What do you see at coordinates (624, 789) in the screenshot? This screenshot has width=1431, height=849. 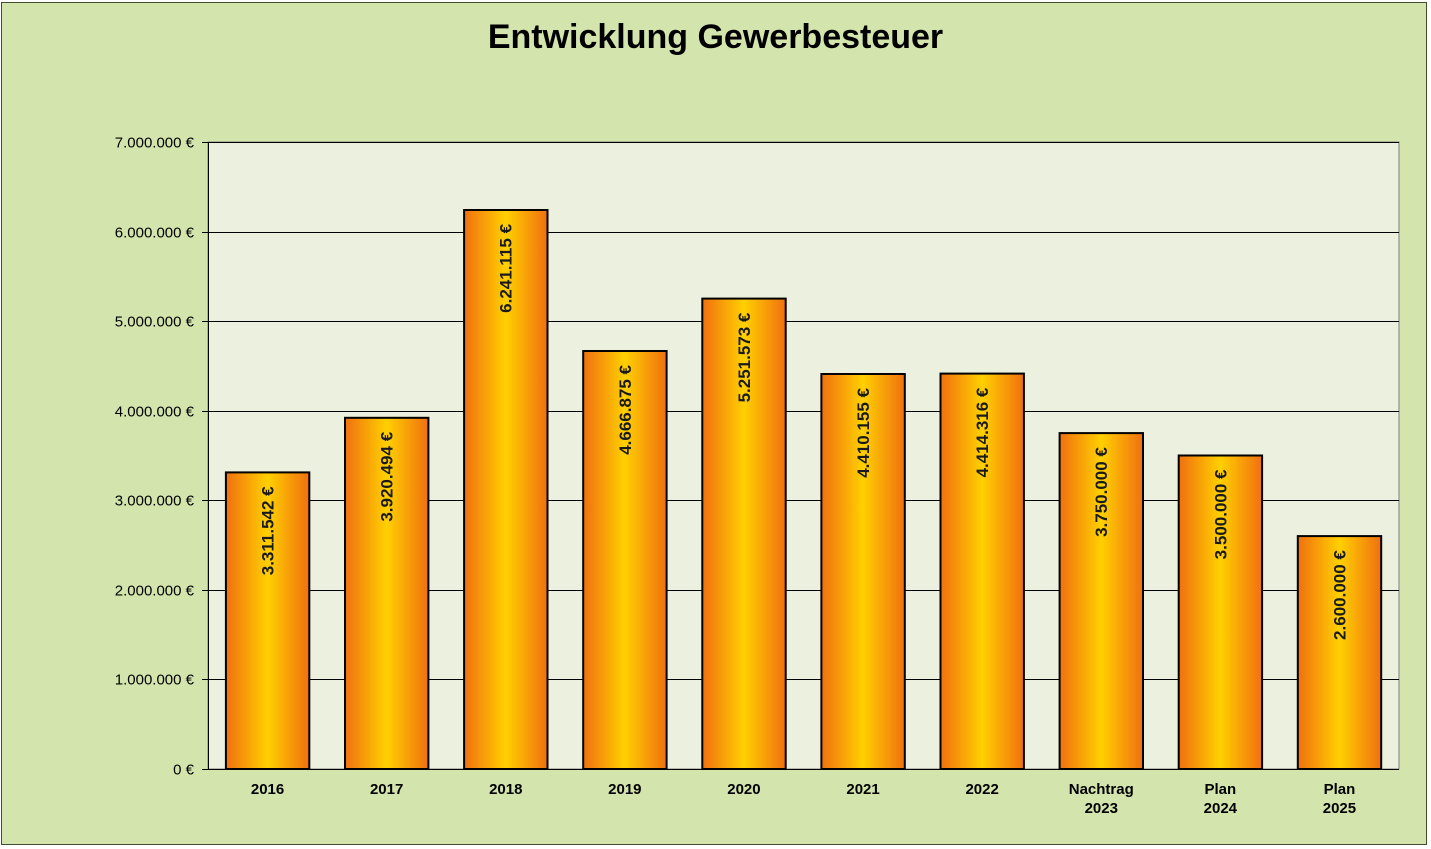 I see `x-tick-label: 2019` at bounding box center [624, 789].